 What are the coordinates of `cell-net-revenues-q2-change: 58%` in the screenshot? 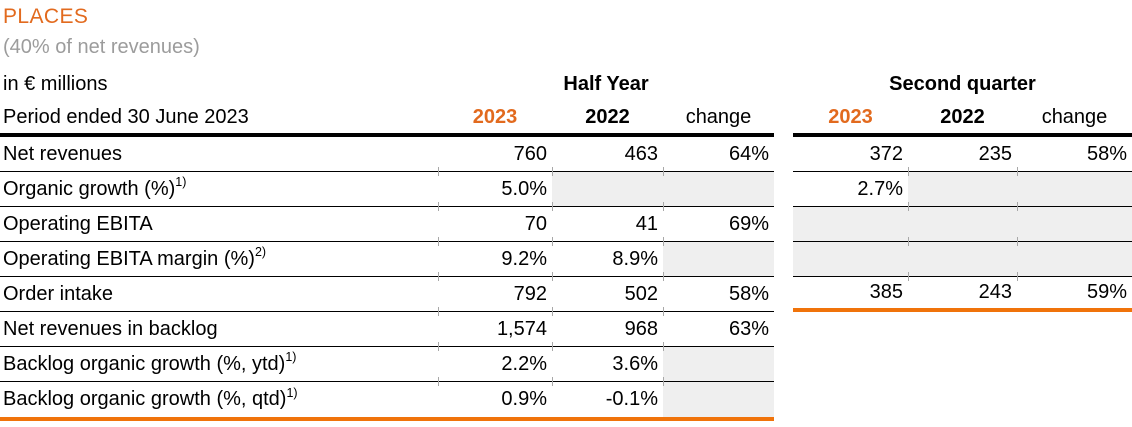 It's located at (1074, 156).